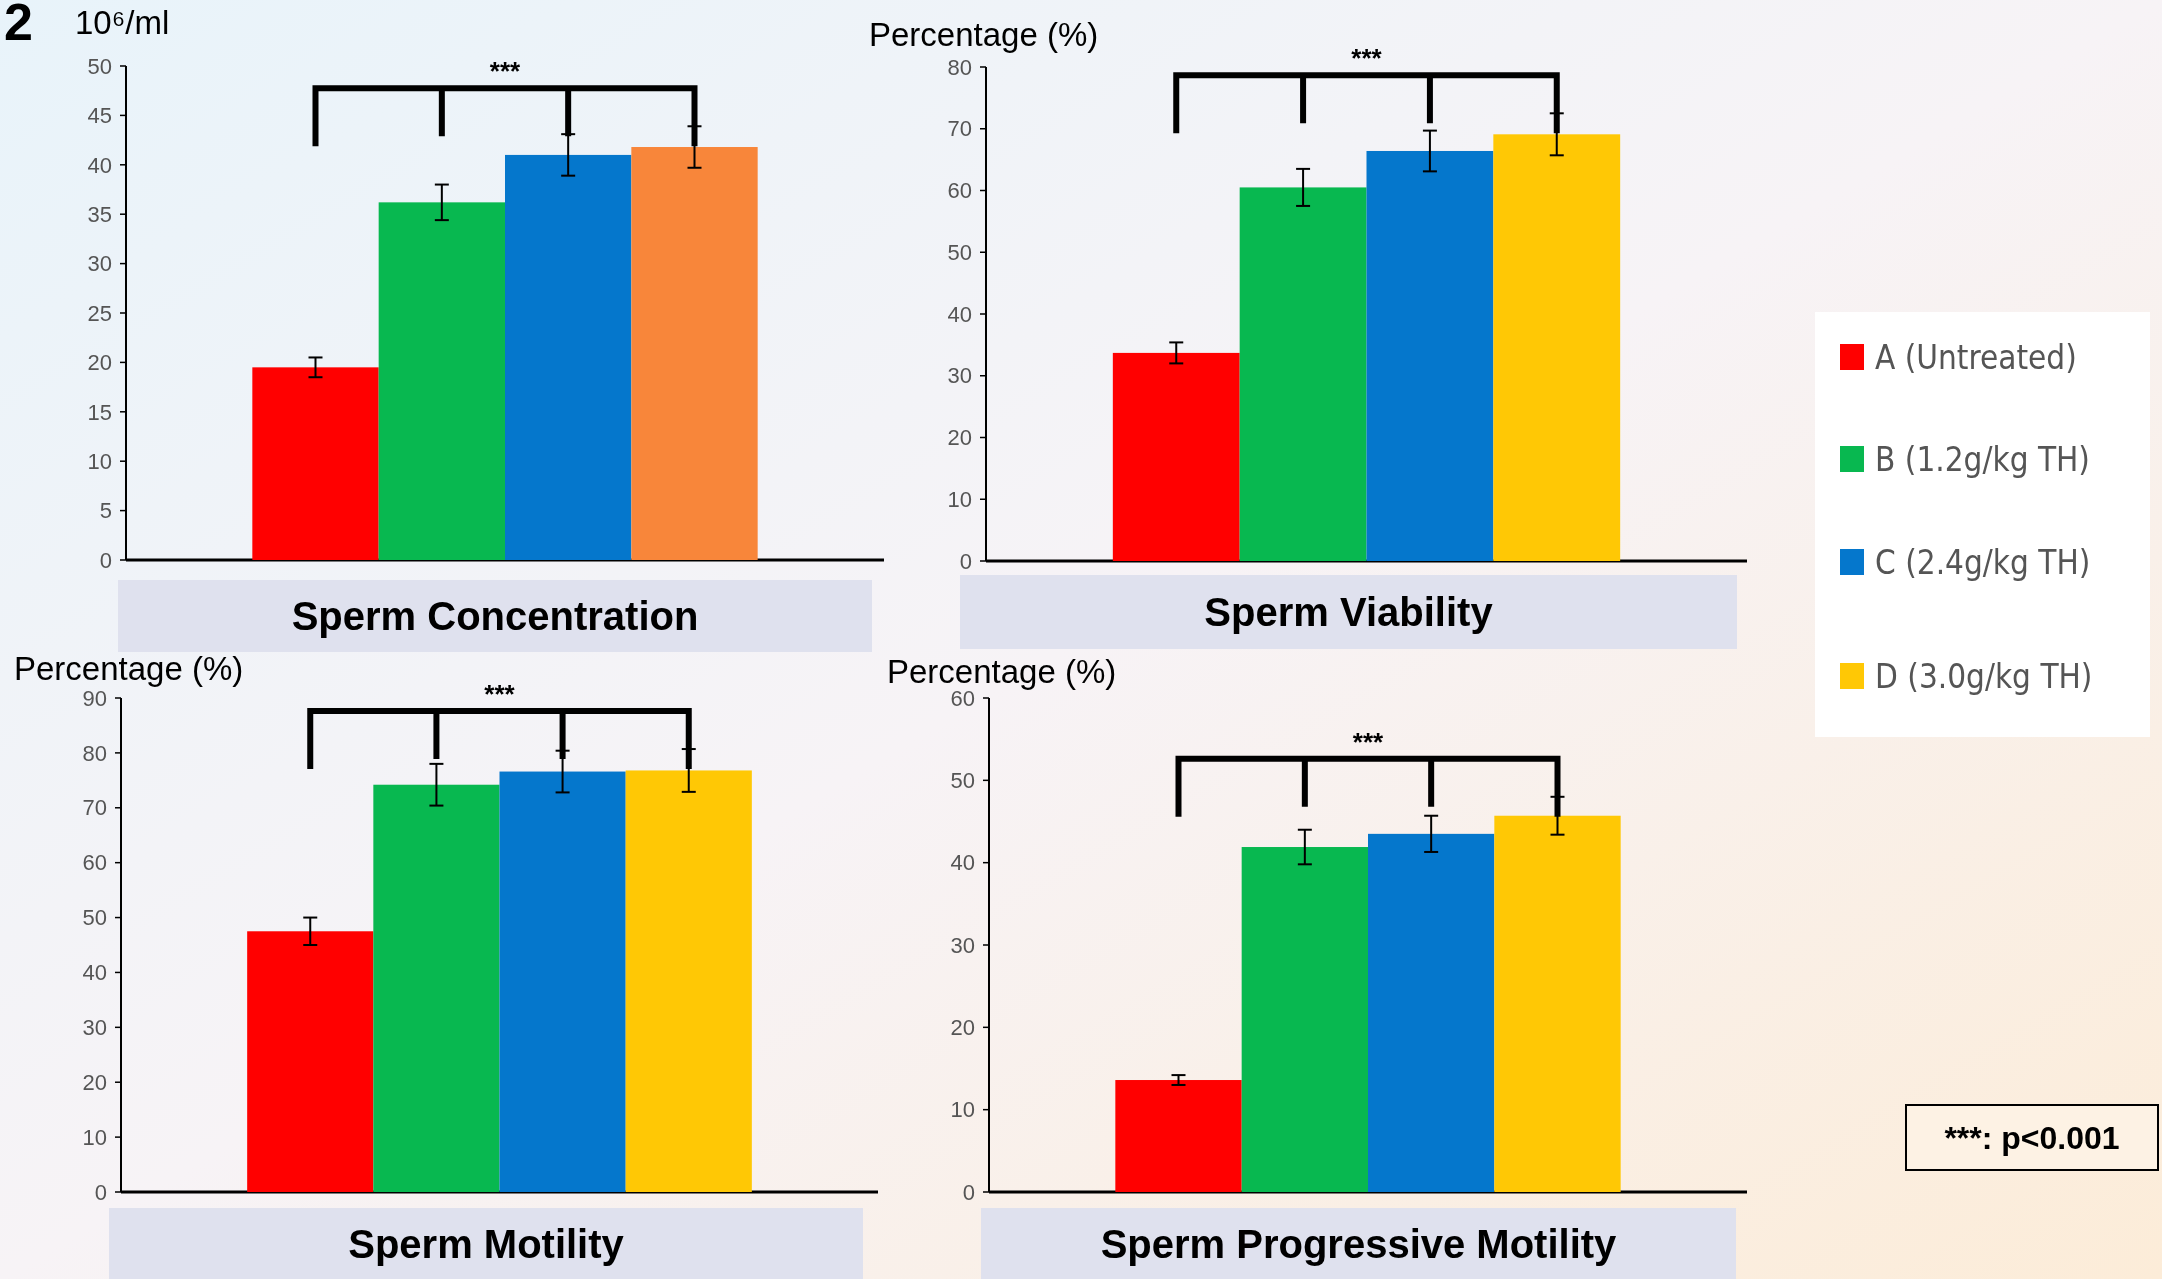  I want to click on y-axis-title: 10⁶/ml, so click(122, 22).